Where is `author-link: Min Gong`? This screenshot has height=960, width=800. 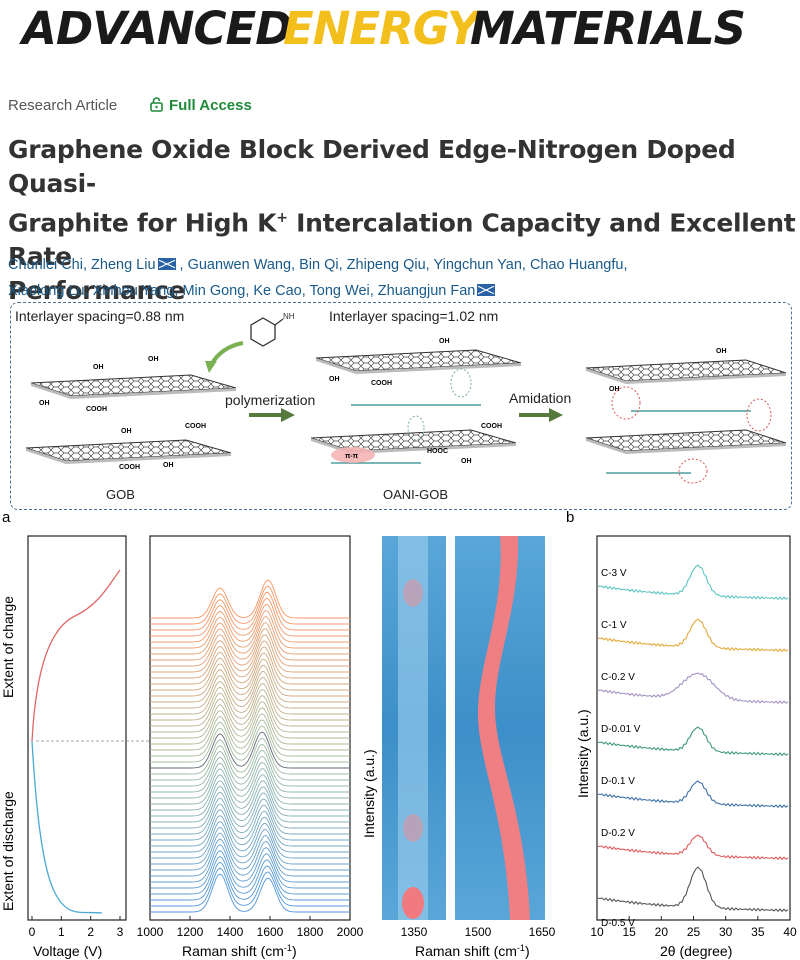 author-link: Min Gong is located at coordinates (214, 291).